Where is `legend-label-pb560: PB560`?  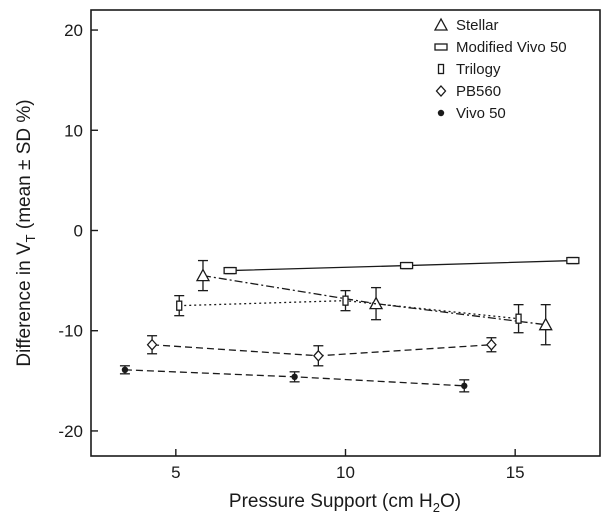
legend-label-pb560: PB560 is located at coordinates (478, 91).